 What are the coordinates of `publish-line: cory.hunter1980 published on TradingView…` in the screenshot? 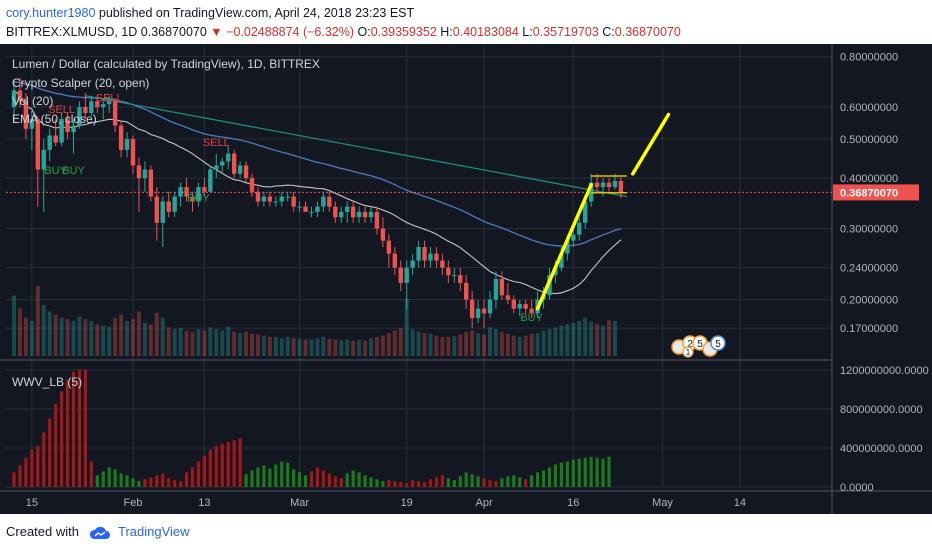 It's located at (210, 13).